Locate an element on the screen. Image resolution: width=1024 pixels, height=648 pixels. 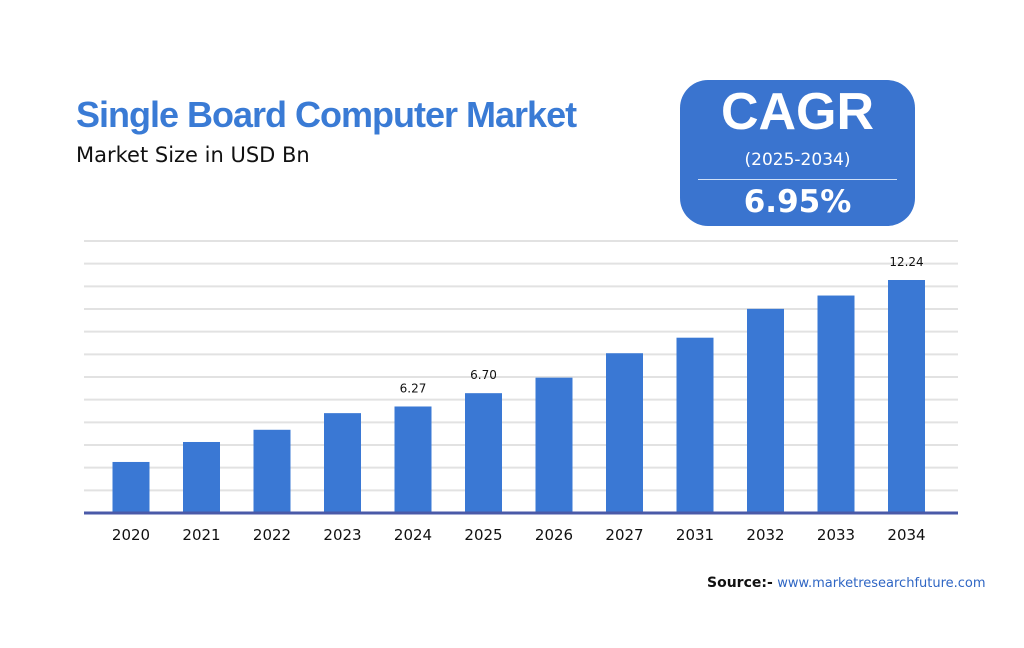
x-tick-label: 2021 is located at coordinates (201, 535).